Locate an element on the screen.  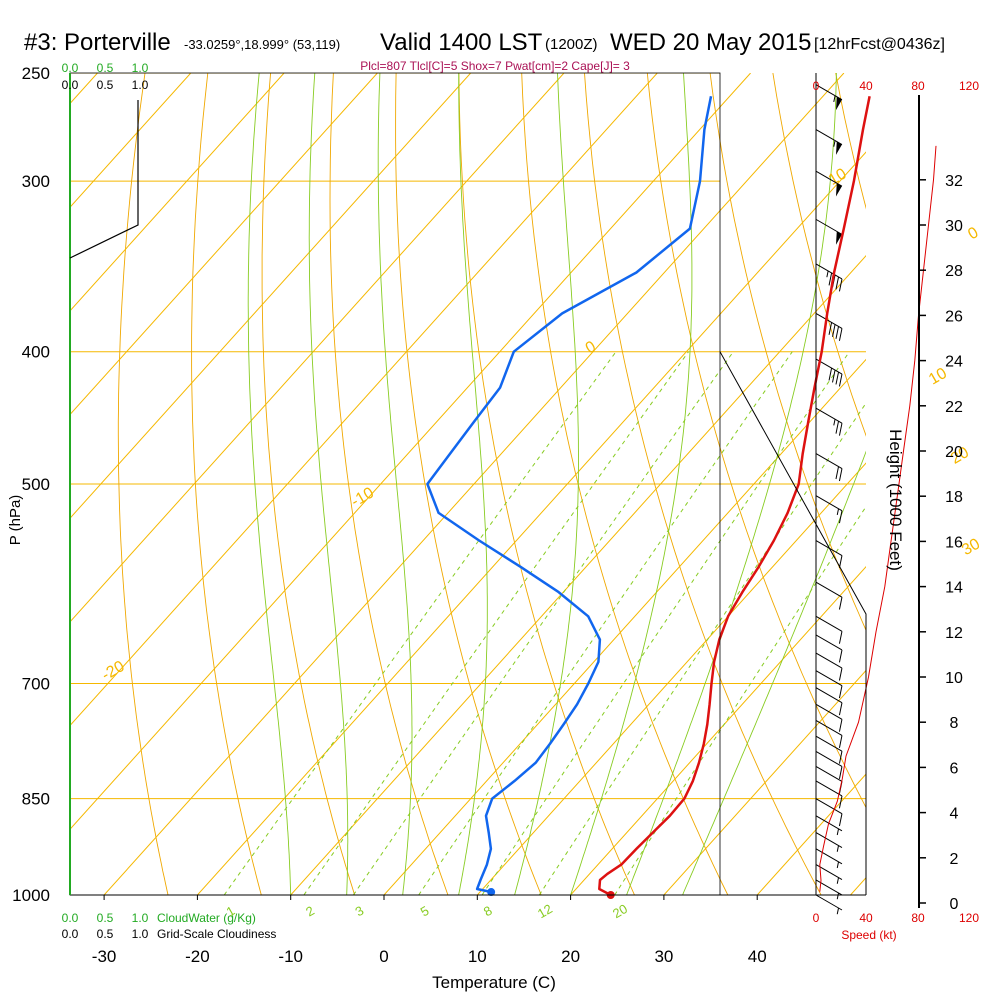
cloudiness-tick-top: 1.0 is located at coordinates (140, 85).